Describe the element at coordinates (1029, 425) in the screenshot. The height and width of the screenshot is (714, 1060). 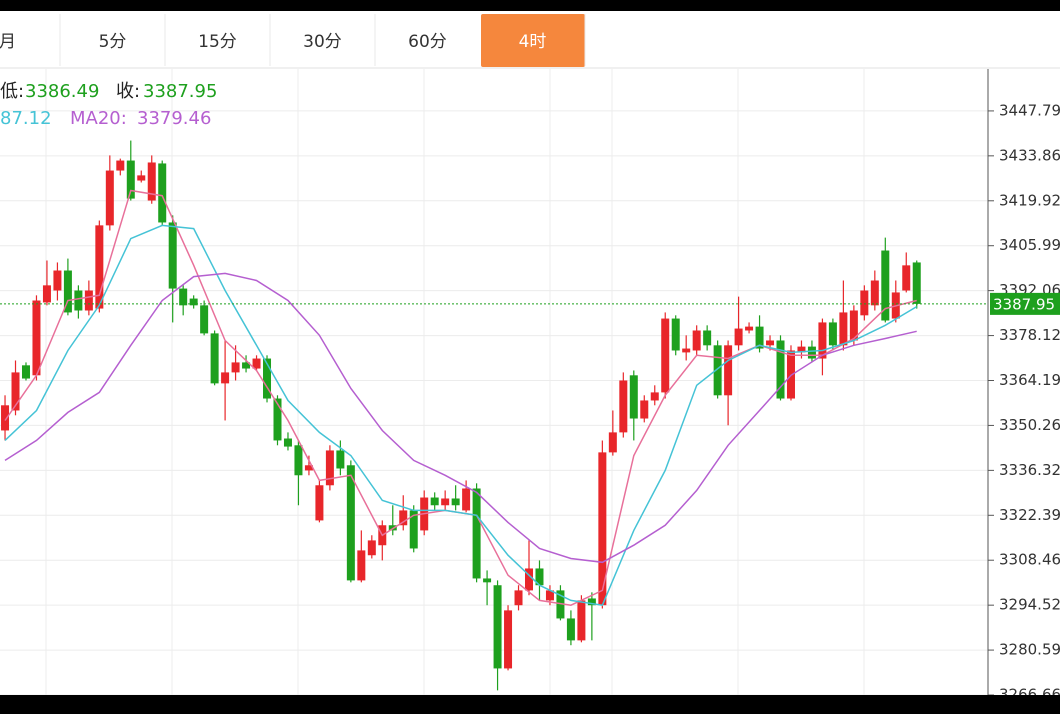
I see `y-tick-label: 3350.26` at that location.